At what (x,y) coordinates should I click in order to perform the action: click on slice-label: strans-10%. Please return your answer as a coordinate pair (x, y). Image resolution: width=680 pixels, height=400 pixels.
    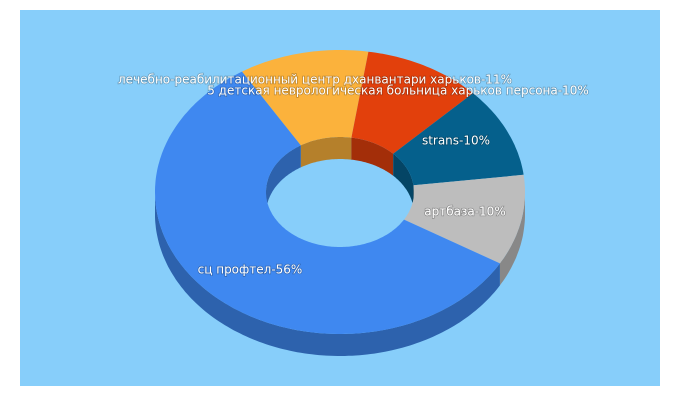
    Looking at the image, I should click on (456, 141).